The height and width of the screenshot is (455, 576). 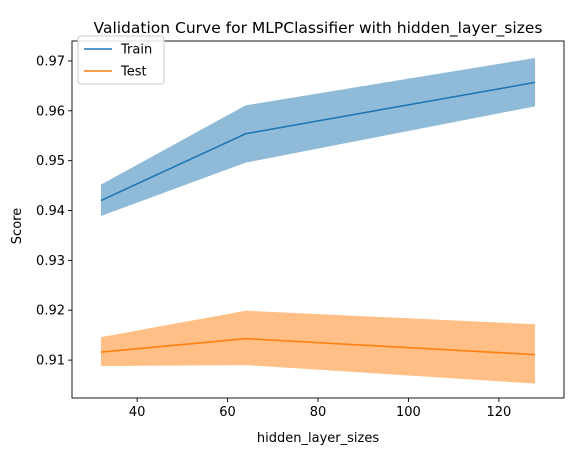 What do you see at coordinates (136, 50) in the screenshot?
I see `train-legend-label: Train` at bounding box center [136, 50].